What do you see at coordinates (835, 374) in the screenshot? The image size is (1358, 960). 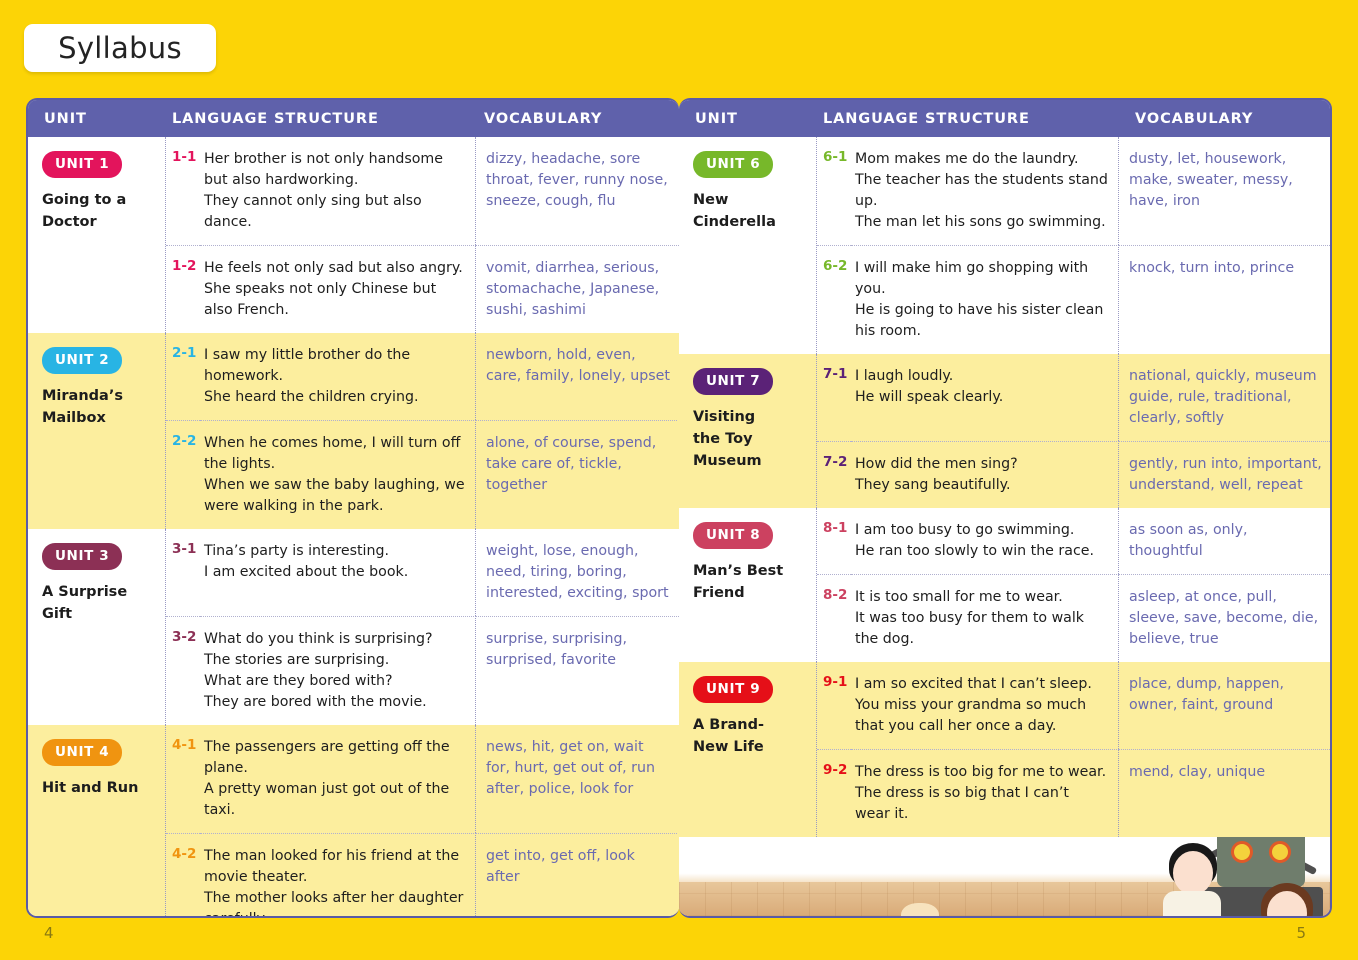 I see `lesson-number: 7-1` at bounding box center [835, 374].